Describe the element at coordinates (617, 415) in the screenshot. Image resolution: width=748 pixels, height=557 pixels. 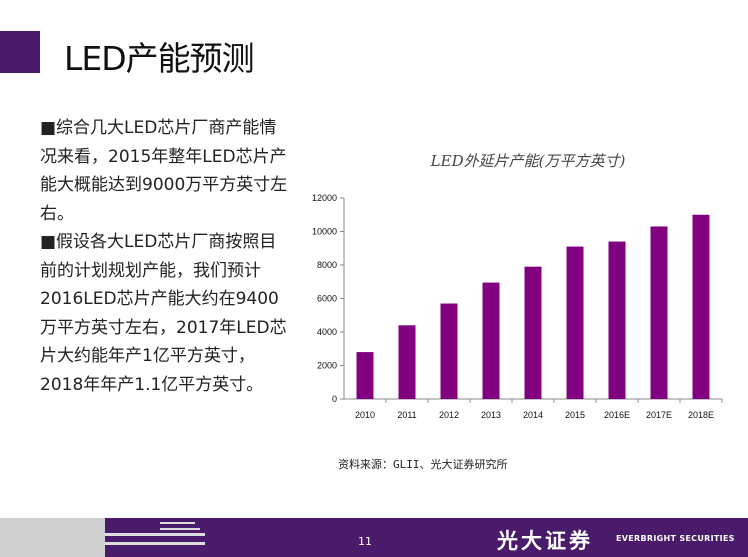
I see `x-tick-label: 2016E` at that location.